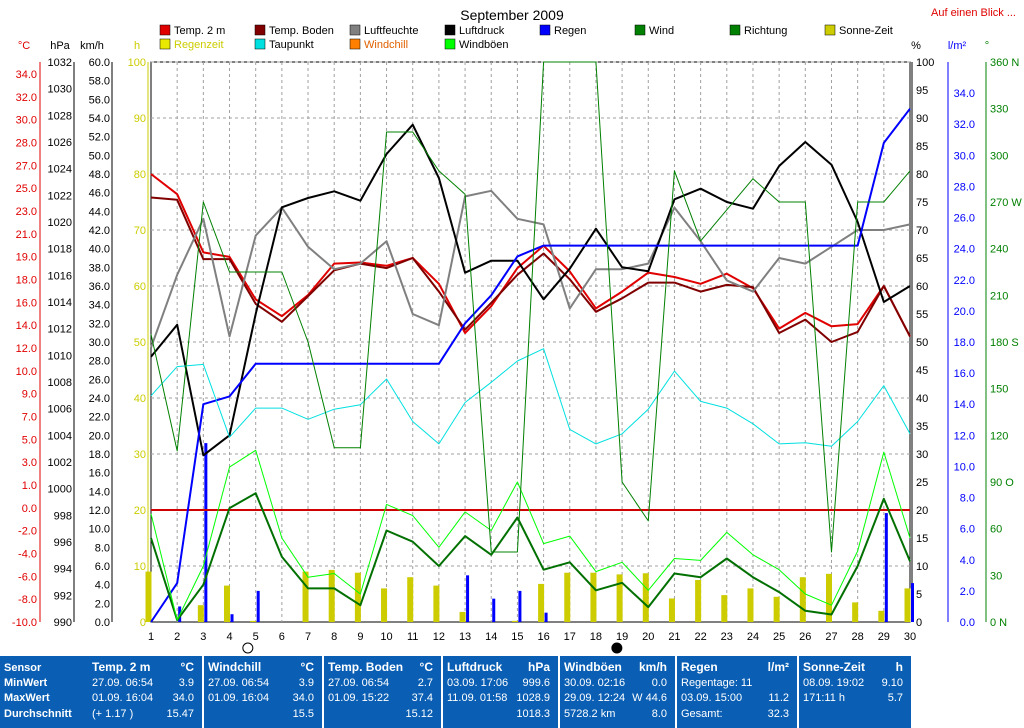 The height and width of the screenshot is (728, 1024). I want to click on rain-tick-label: 6.0, so click(967, 530).